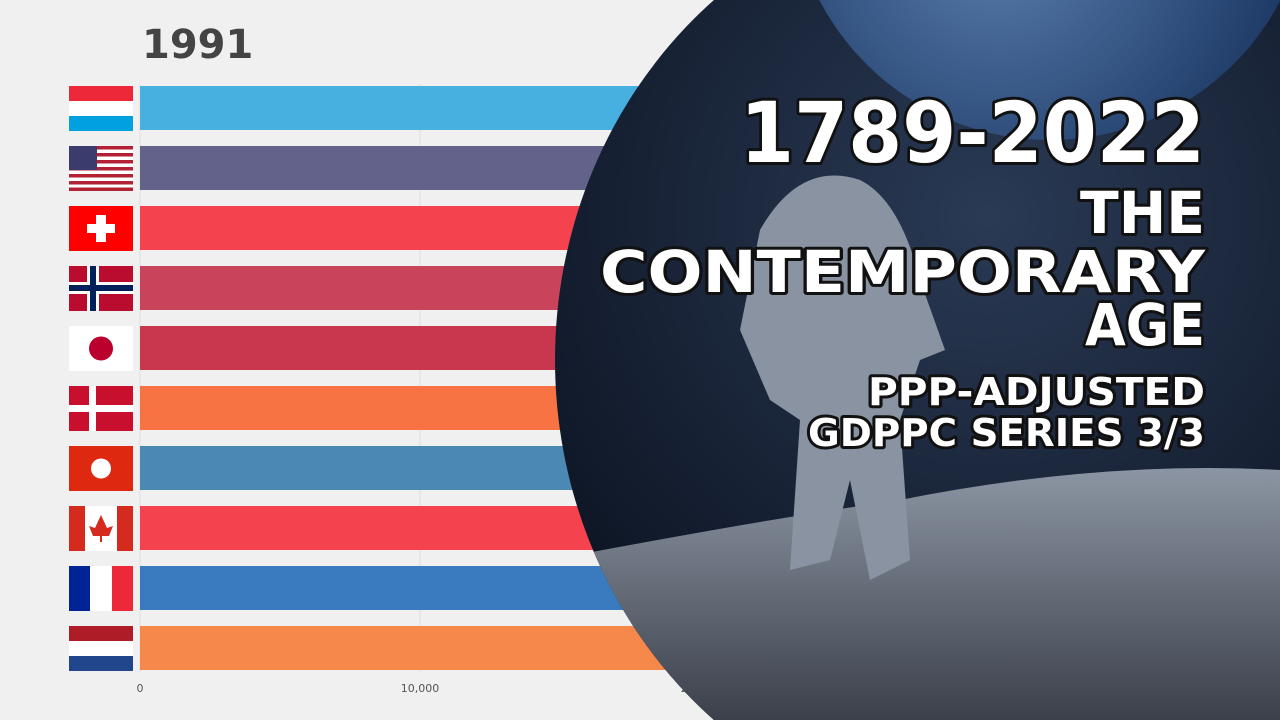 The width and height of the screenshot is (1280, 720). I want to click on x-tick-label: 10,000, so click(420, 688).